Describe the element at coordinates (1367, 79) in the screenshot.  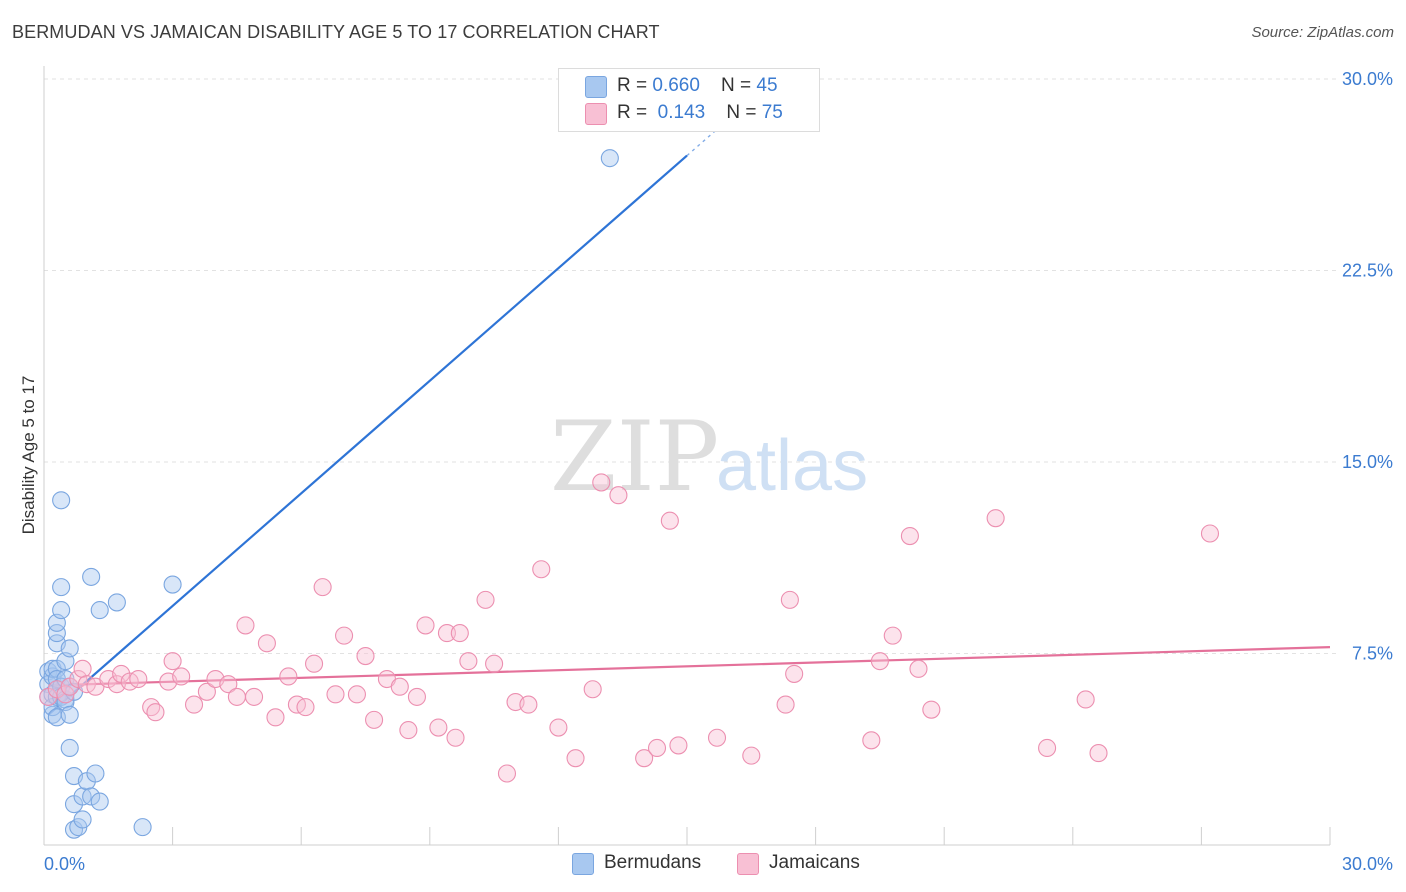
I see `y-tick-label-3: 30.0%` at that location.